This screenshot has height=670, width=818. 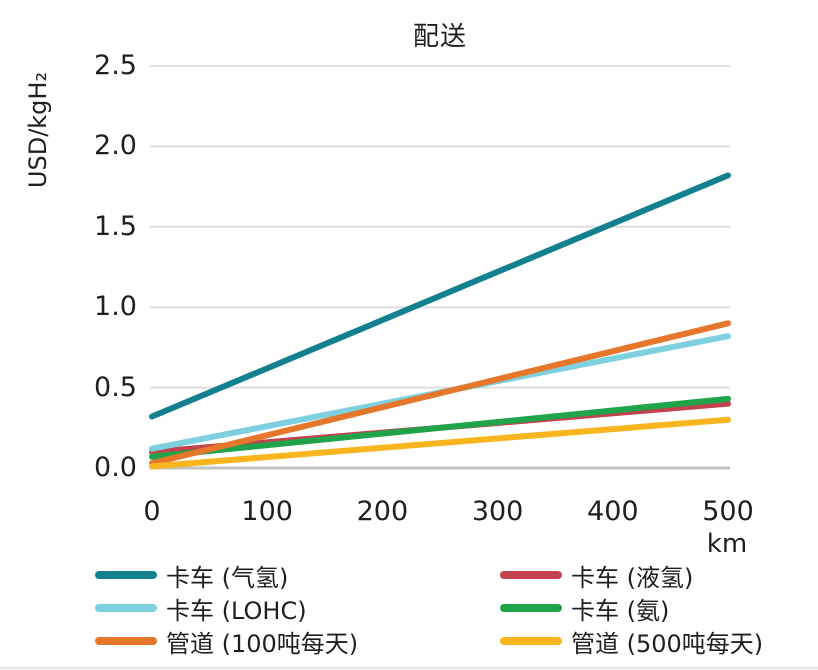 What do you see at coordinates (227, 577) in the screenshot?
I see `legend-label: 卡车 (气氢)` at bounding box center [227, 577].